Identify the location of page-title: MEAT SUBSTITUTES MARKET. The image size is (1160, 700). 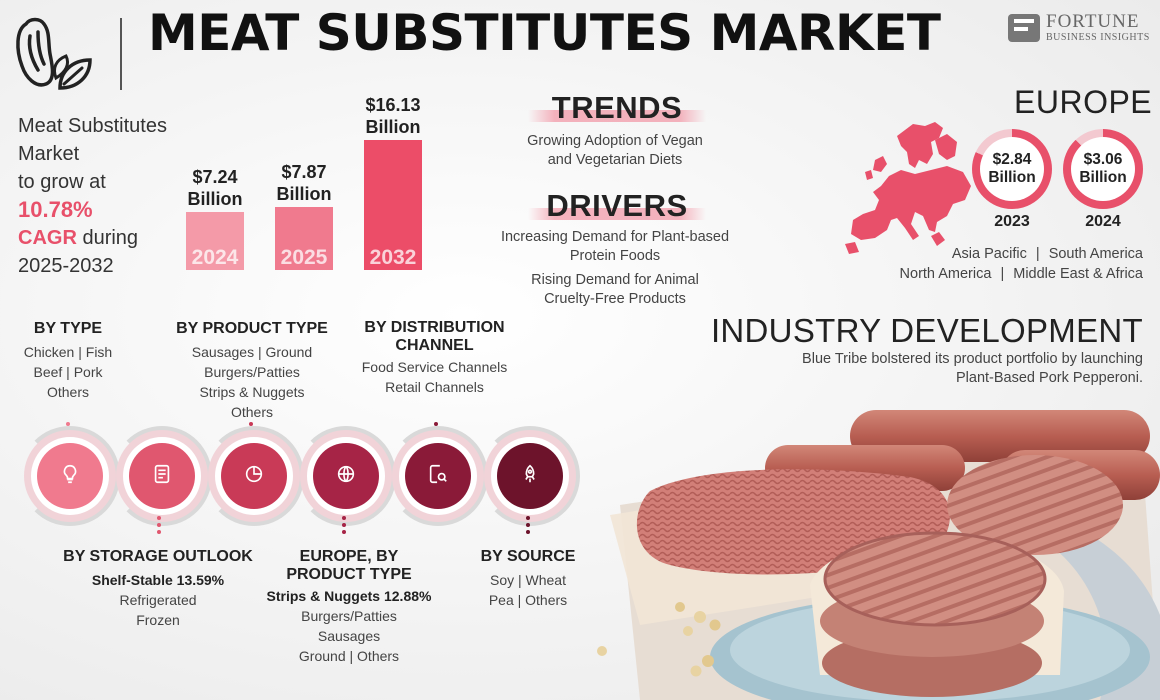
(544, 33).